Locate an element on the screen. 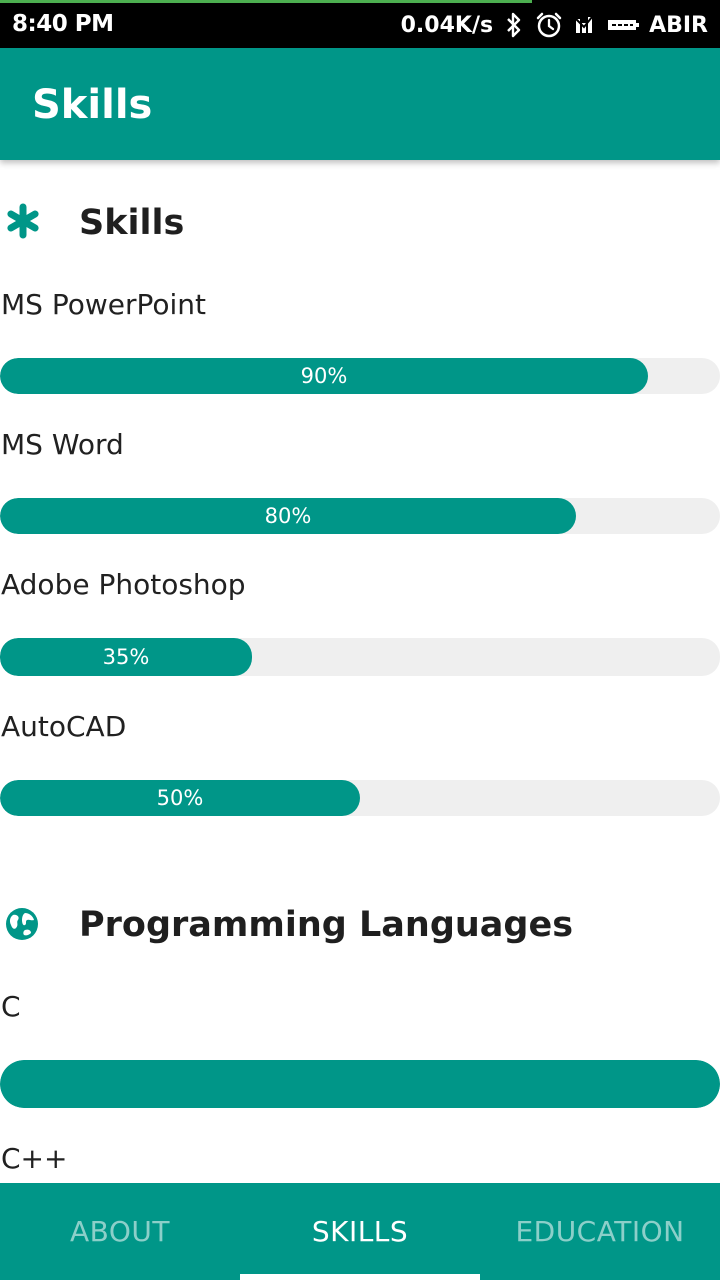 The image size is (720, 1280). status-bar: 8:40 PM 0.04K/s ABIR is located at coordinates (360, 24).